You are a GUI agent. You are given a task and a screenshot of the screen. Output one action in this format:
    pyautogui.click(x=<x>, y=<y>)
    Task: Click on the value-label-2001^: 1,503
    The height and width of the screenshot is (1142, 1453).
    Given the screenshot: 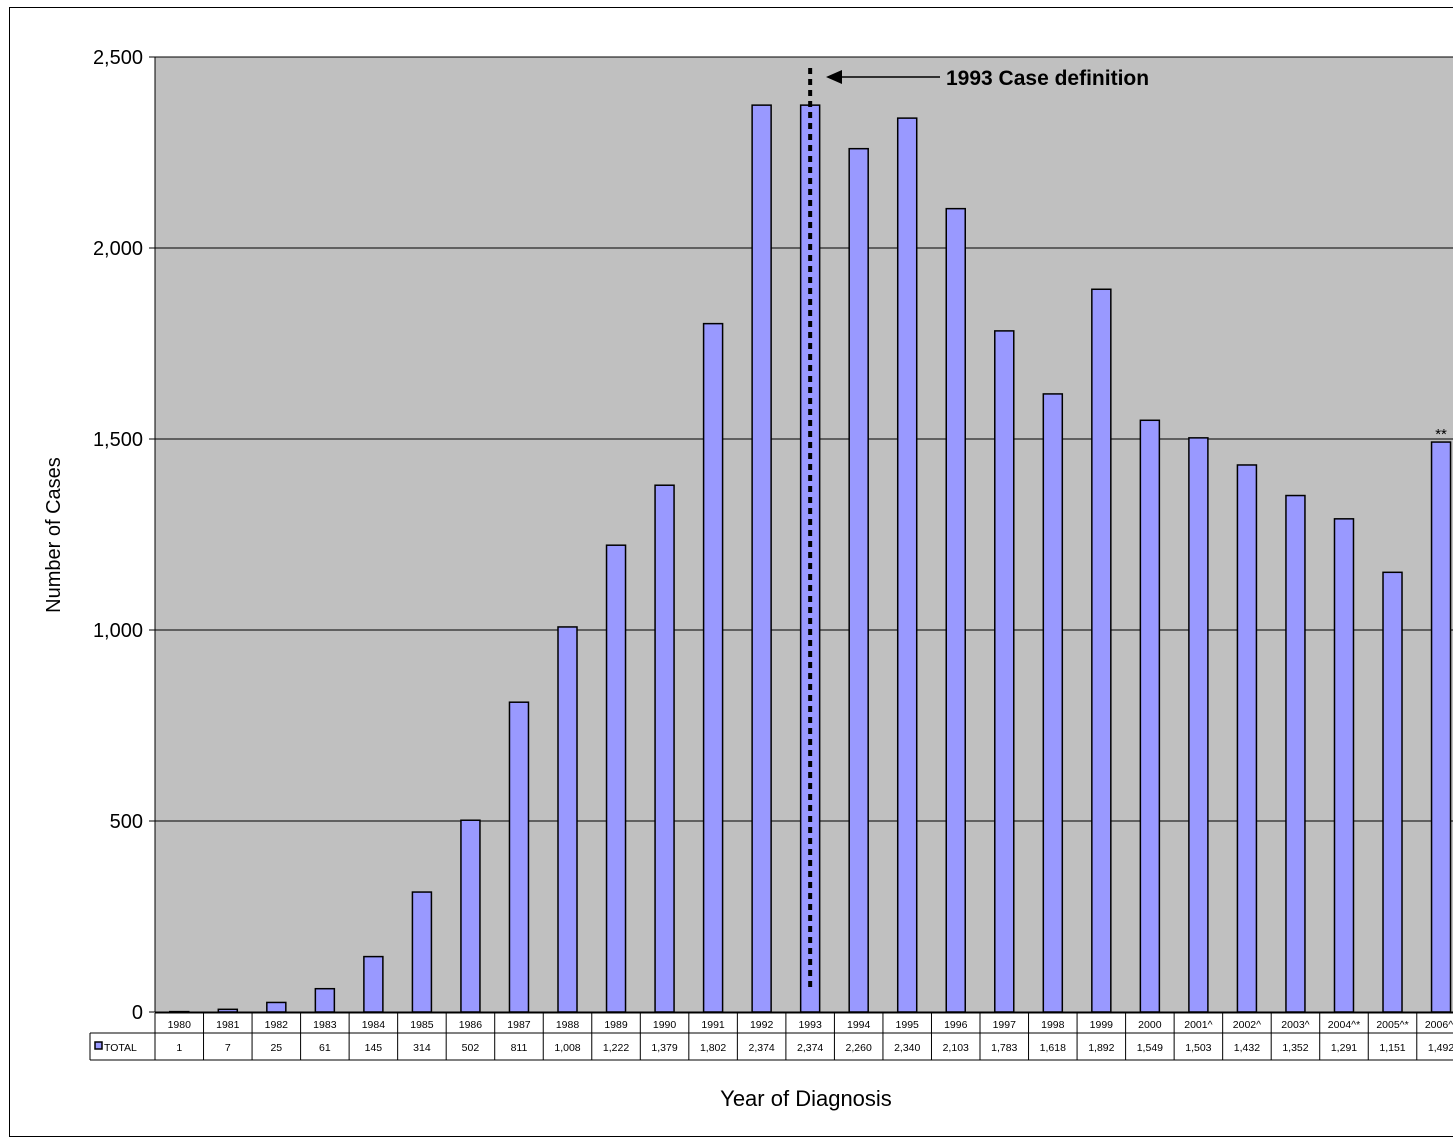 What is the action you would take?
    pyautogui.click(x=1198, y=1048)
    